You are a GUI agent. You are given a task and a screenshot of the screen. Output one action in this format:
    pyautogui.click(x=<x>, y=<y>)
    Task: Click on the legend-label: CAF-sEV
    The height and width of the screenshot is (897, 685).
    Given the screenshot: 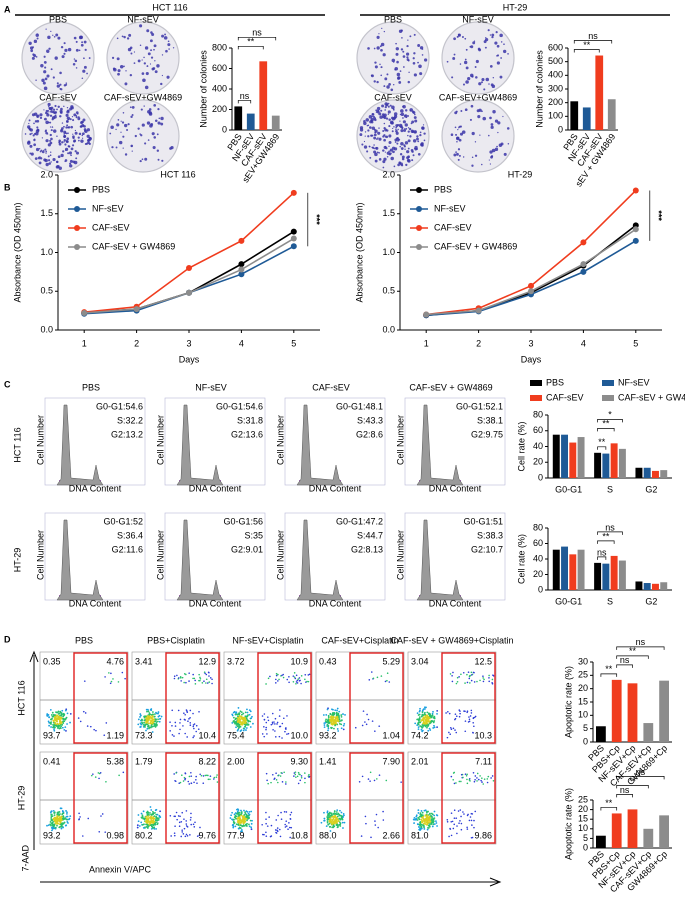 What is the action you would take?
    pyautogui.click(x=565, y=397)
    